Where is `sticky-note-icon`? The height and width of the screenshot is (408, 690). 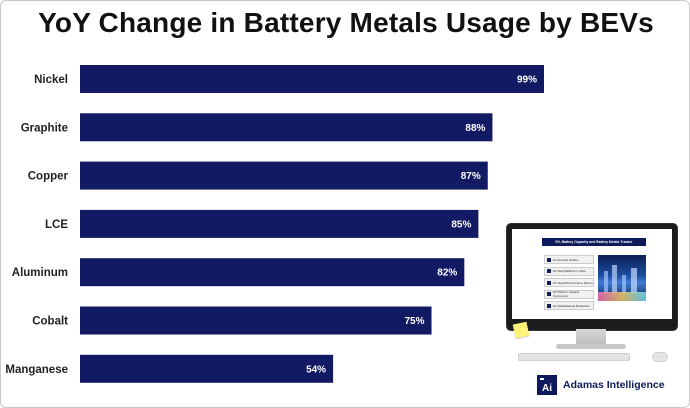
sticky-note-icon is located at coordinates (521, 330).